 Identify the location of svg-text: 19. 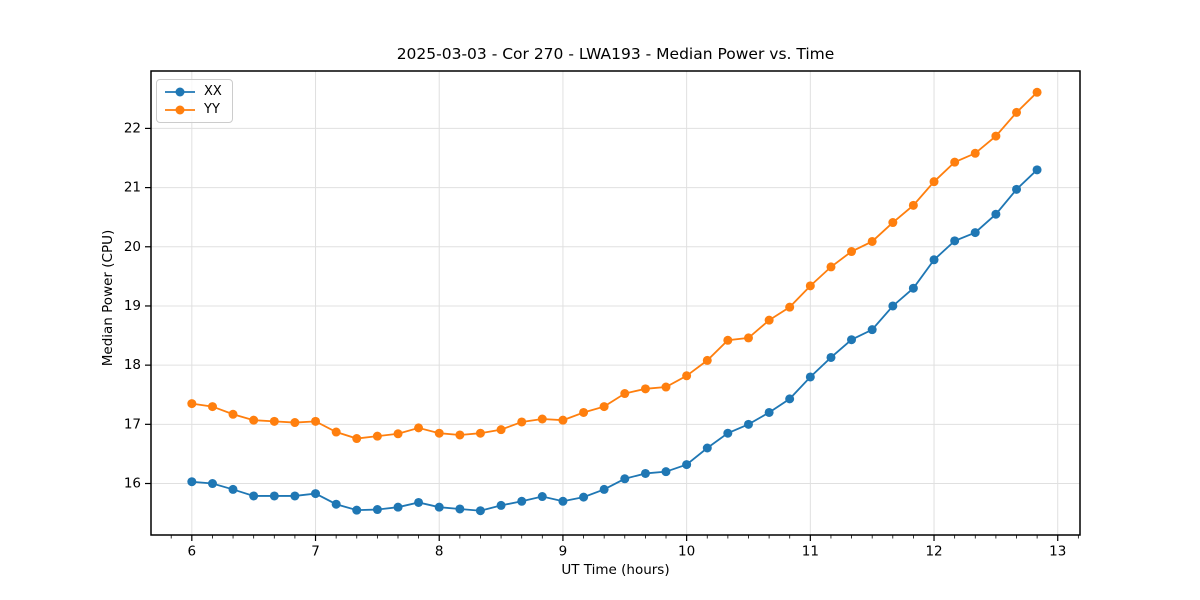
(132, 306).